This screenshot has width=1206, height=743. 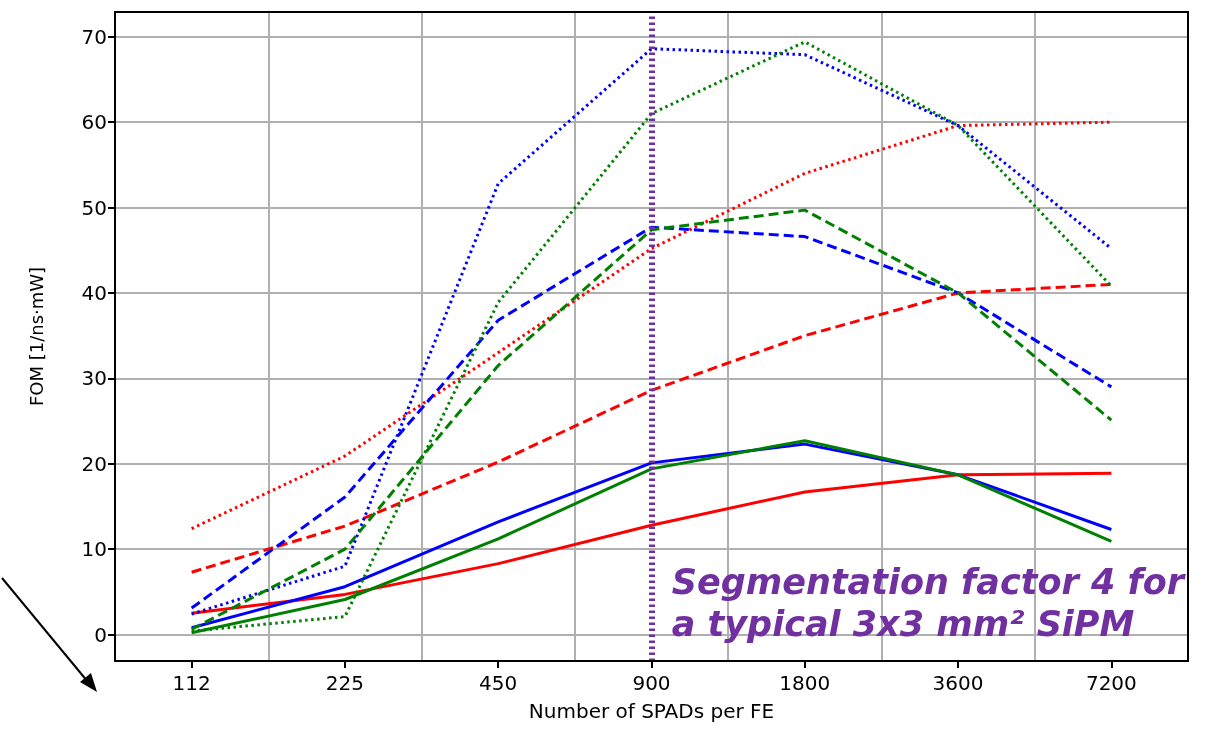 What do you see at coordinates (94, 292) in the screenshot?
I see `y-tick-label: 40` at bounding box center [94, 292].